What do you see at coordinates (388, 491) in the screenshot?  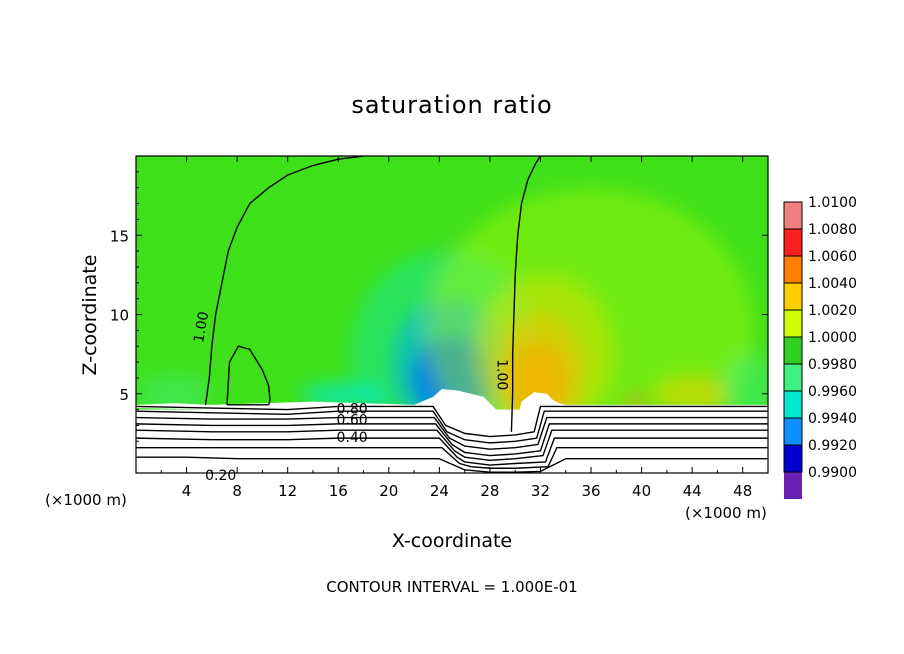 I see `x-tick-label: 20` at bounding box center [388, 491].